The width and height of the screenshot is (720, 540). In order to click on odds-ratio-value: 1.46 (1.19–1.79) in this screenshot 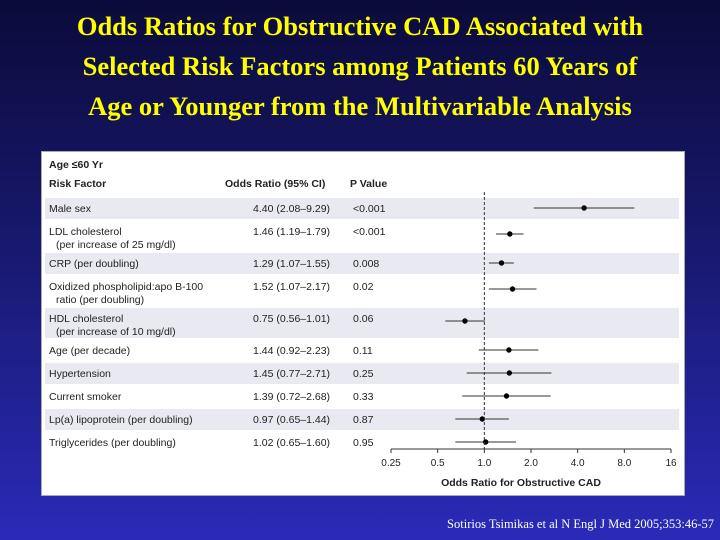, I will do `click(291, 232)`.